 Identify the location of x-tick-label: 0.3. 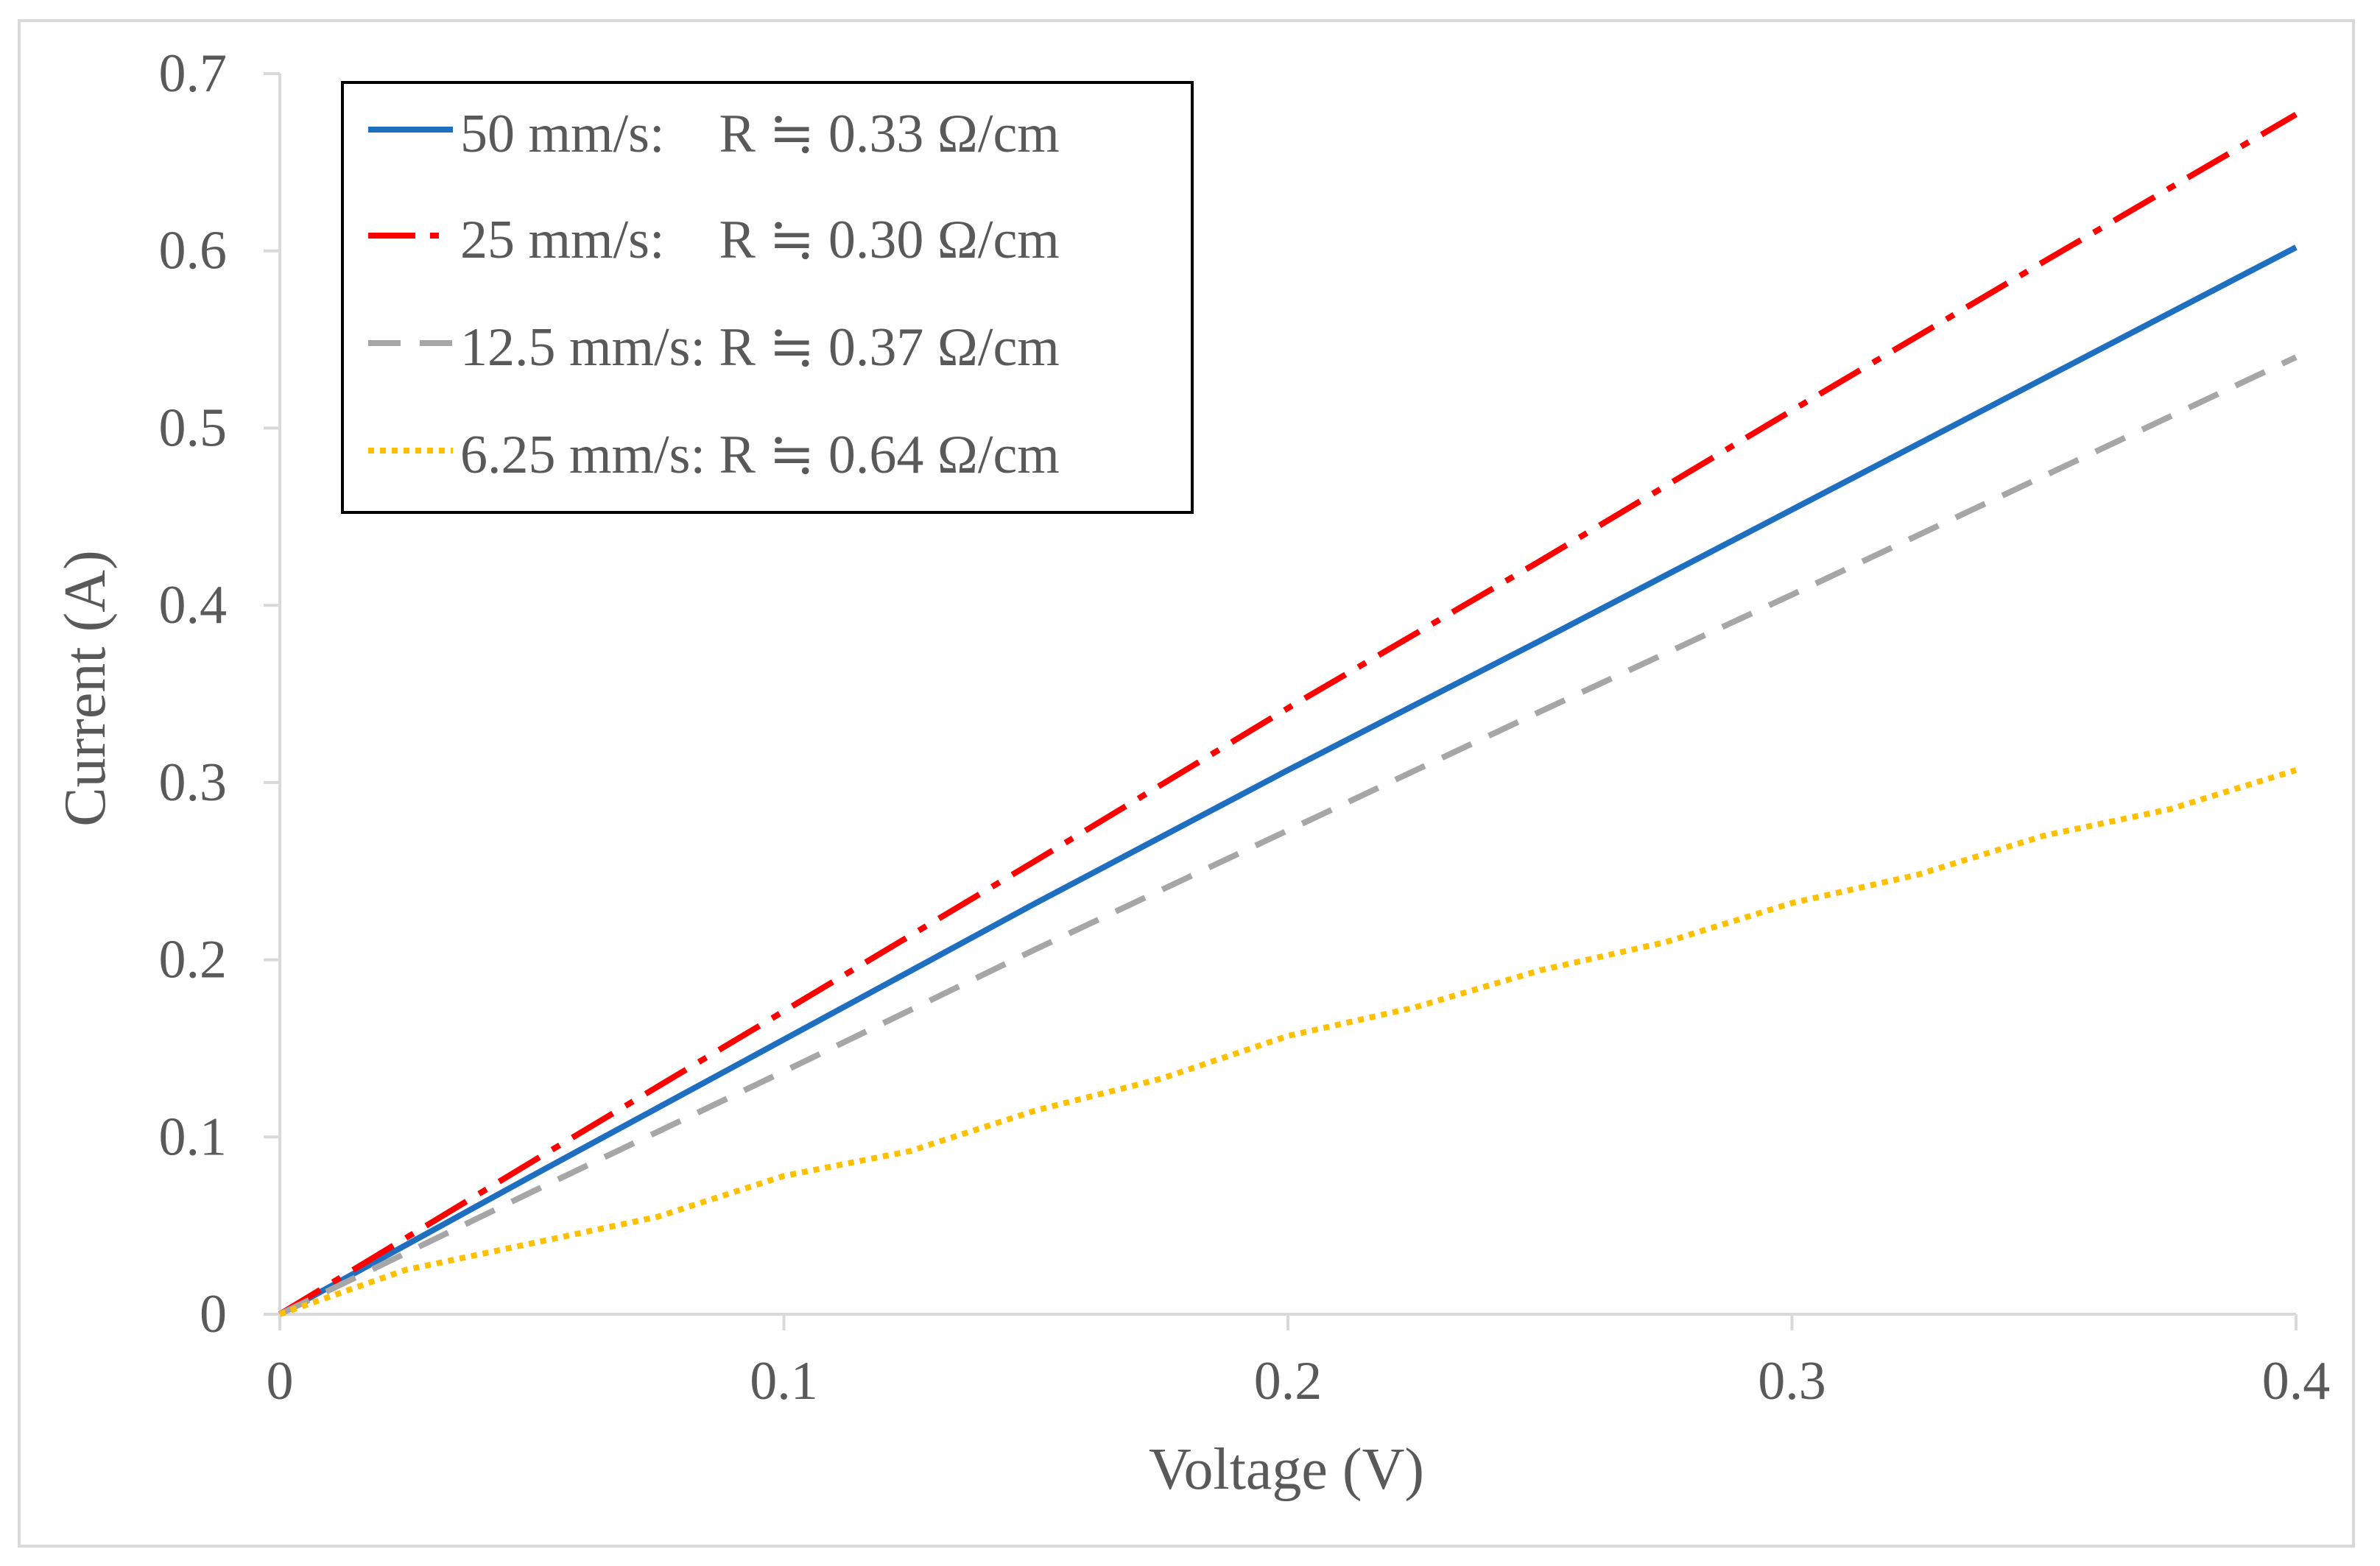
(1792, 1381).